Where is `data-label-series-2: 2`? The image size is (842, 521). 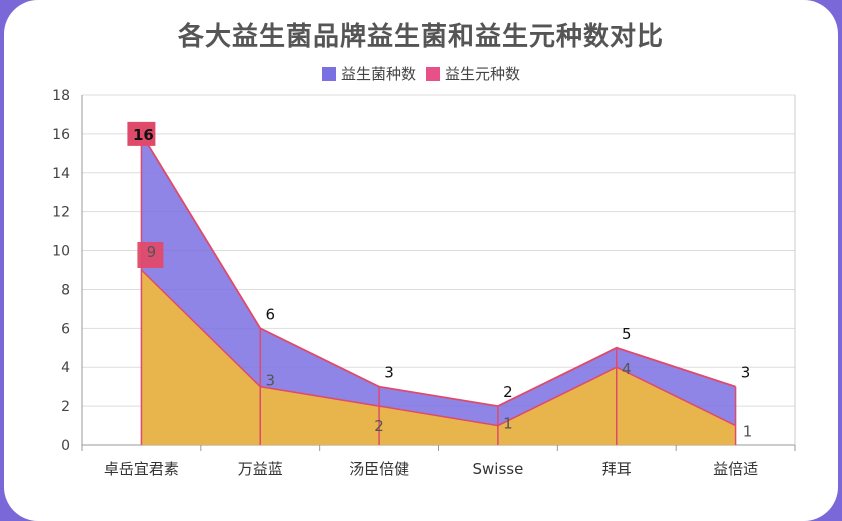
data-label-series-2: 2 is located at coordinates (379, 426).